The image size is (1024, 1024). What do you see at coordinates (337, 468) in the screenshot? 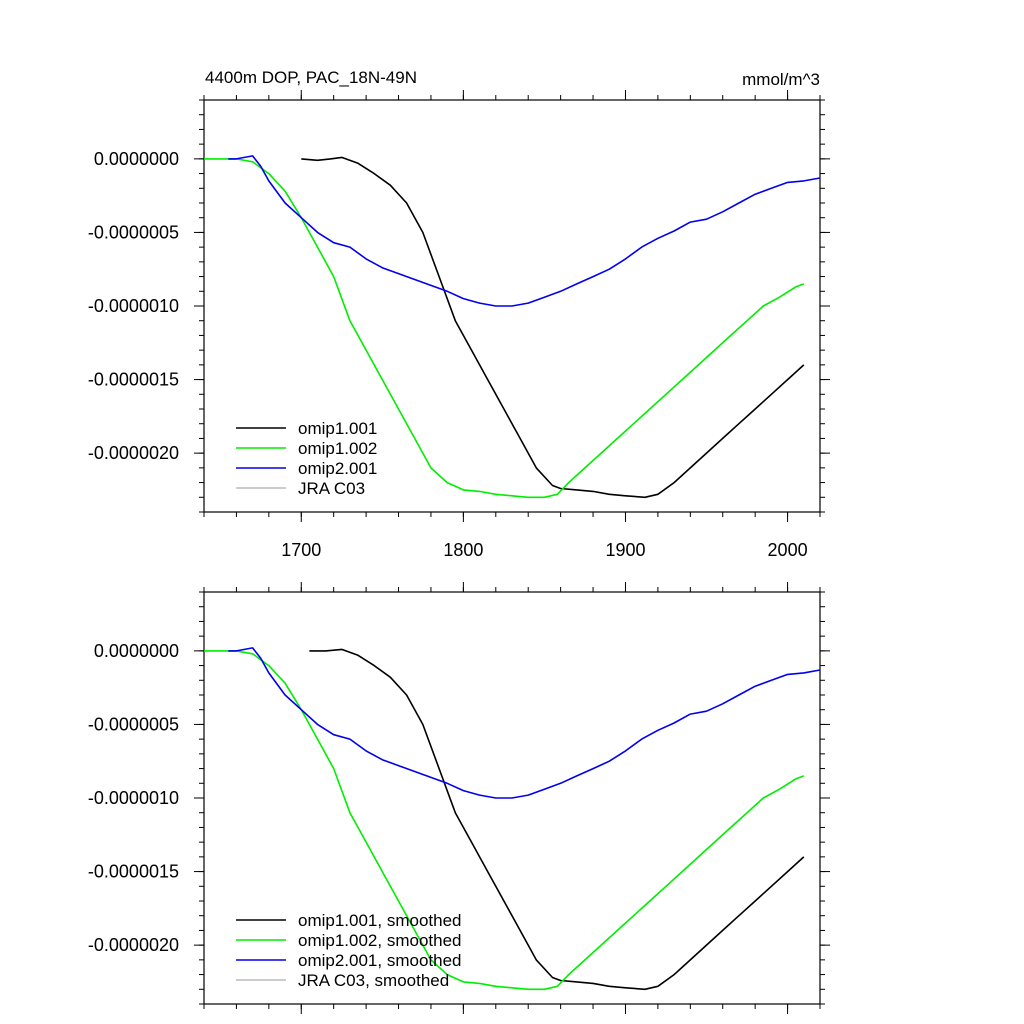
I see `legend-label: omip2.001` at bounding box center [337, 468].